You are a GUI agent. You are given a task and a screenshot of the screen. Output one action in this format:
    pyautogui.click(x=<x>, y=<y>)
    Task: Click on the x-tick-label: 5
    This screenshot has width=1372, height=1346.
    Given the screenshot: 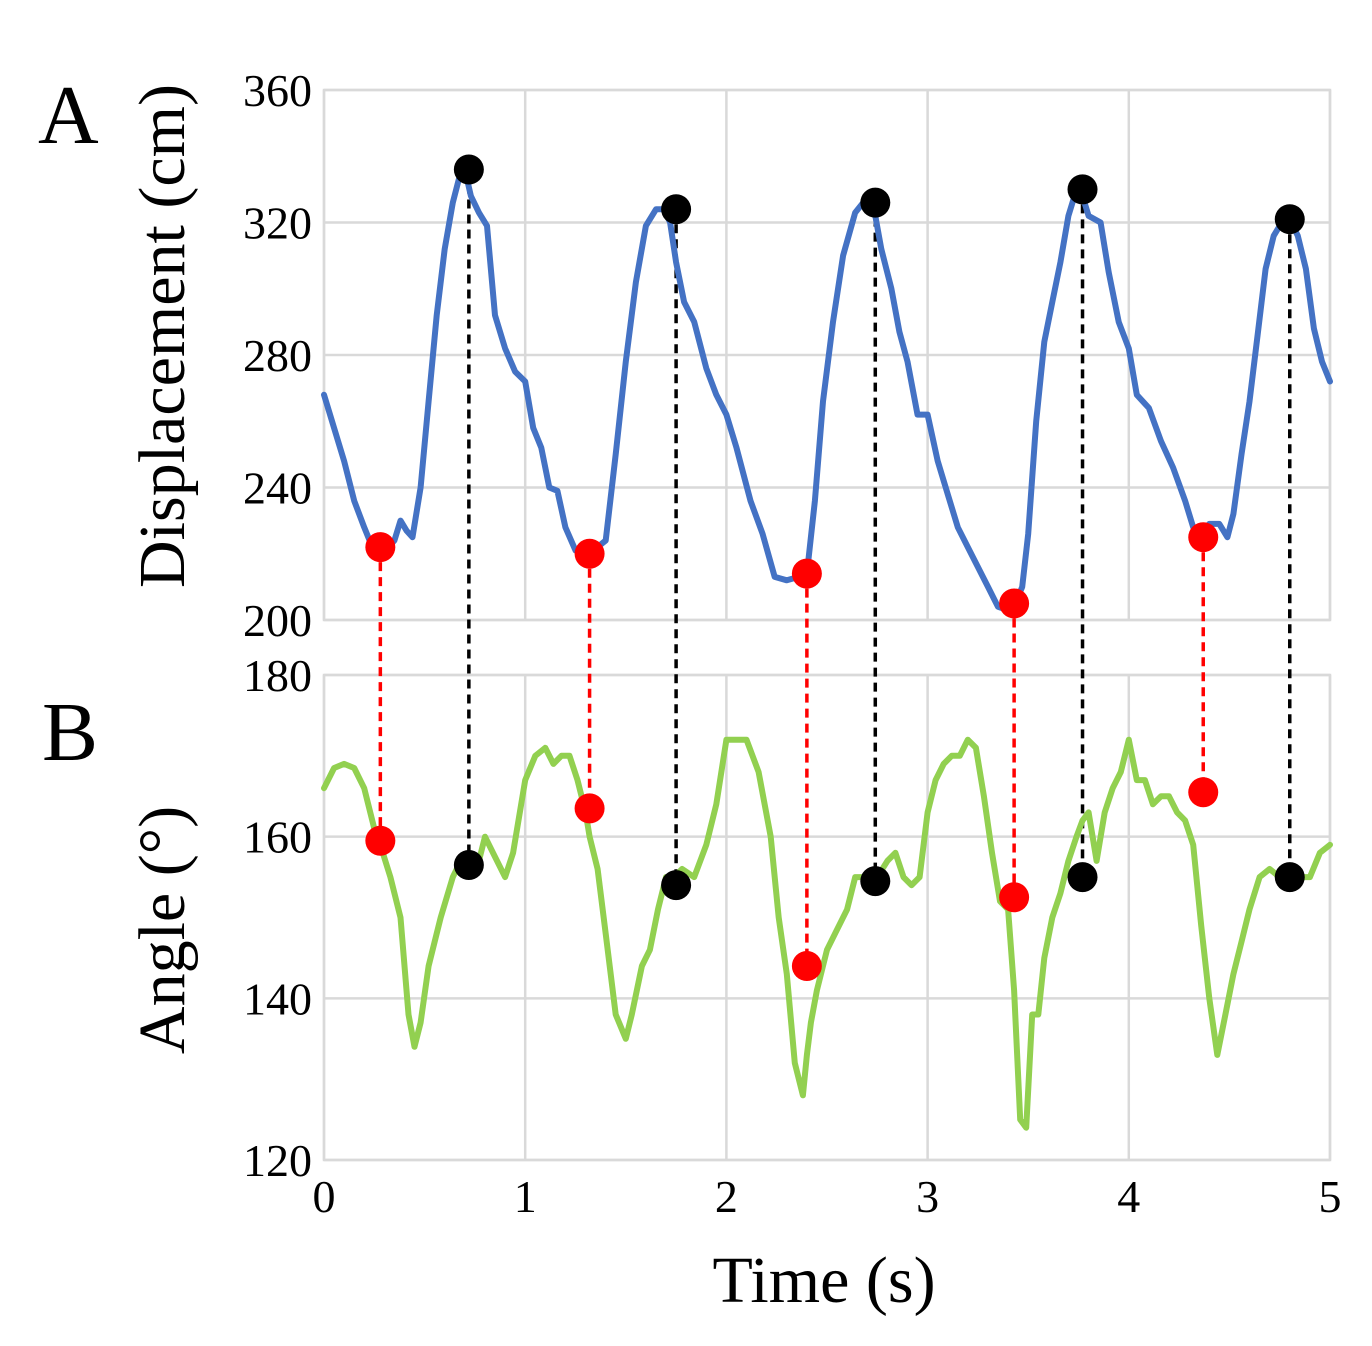 What is the action you would take?
    pyautogui.click(x=1330, y=1196)
    